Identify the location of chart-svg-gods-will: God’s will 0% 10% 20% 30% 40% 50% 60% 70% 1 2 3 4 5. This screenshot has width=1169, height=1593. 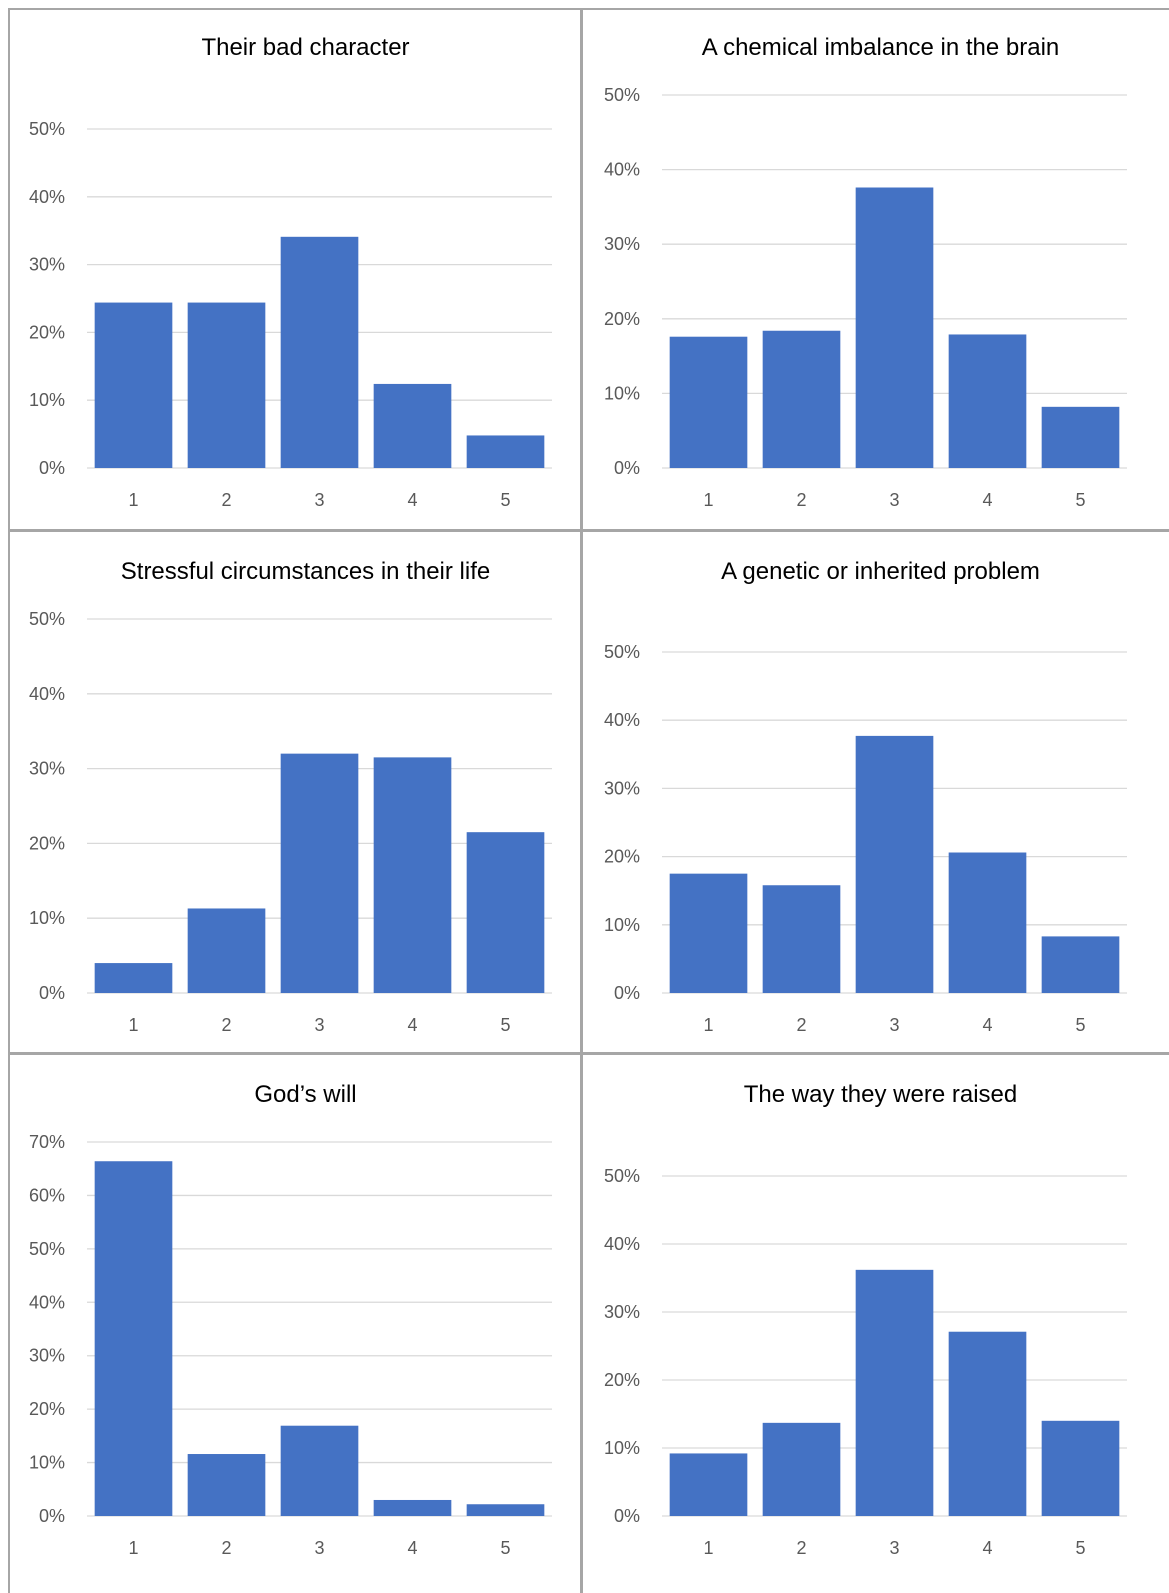
(290, 1319).